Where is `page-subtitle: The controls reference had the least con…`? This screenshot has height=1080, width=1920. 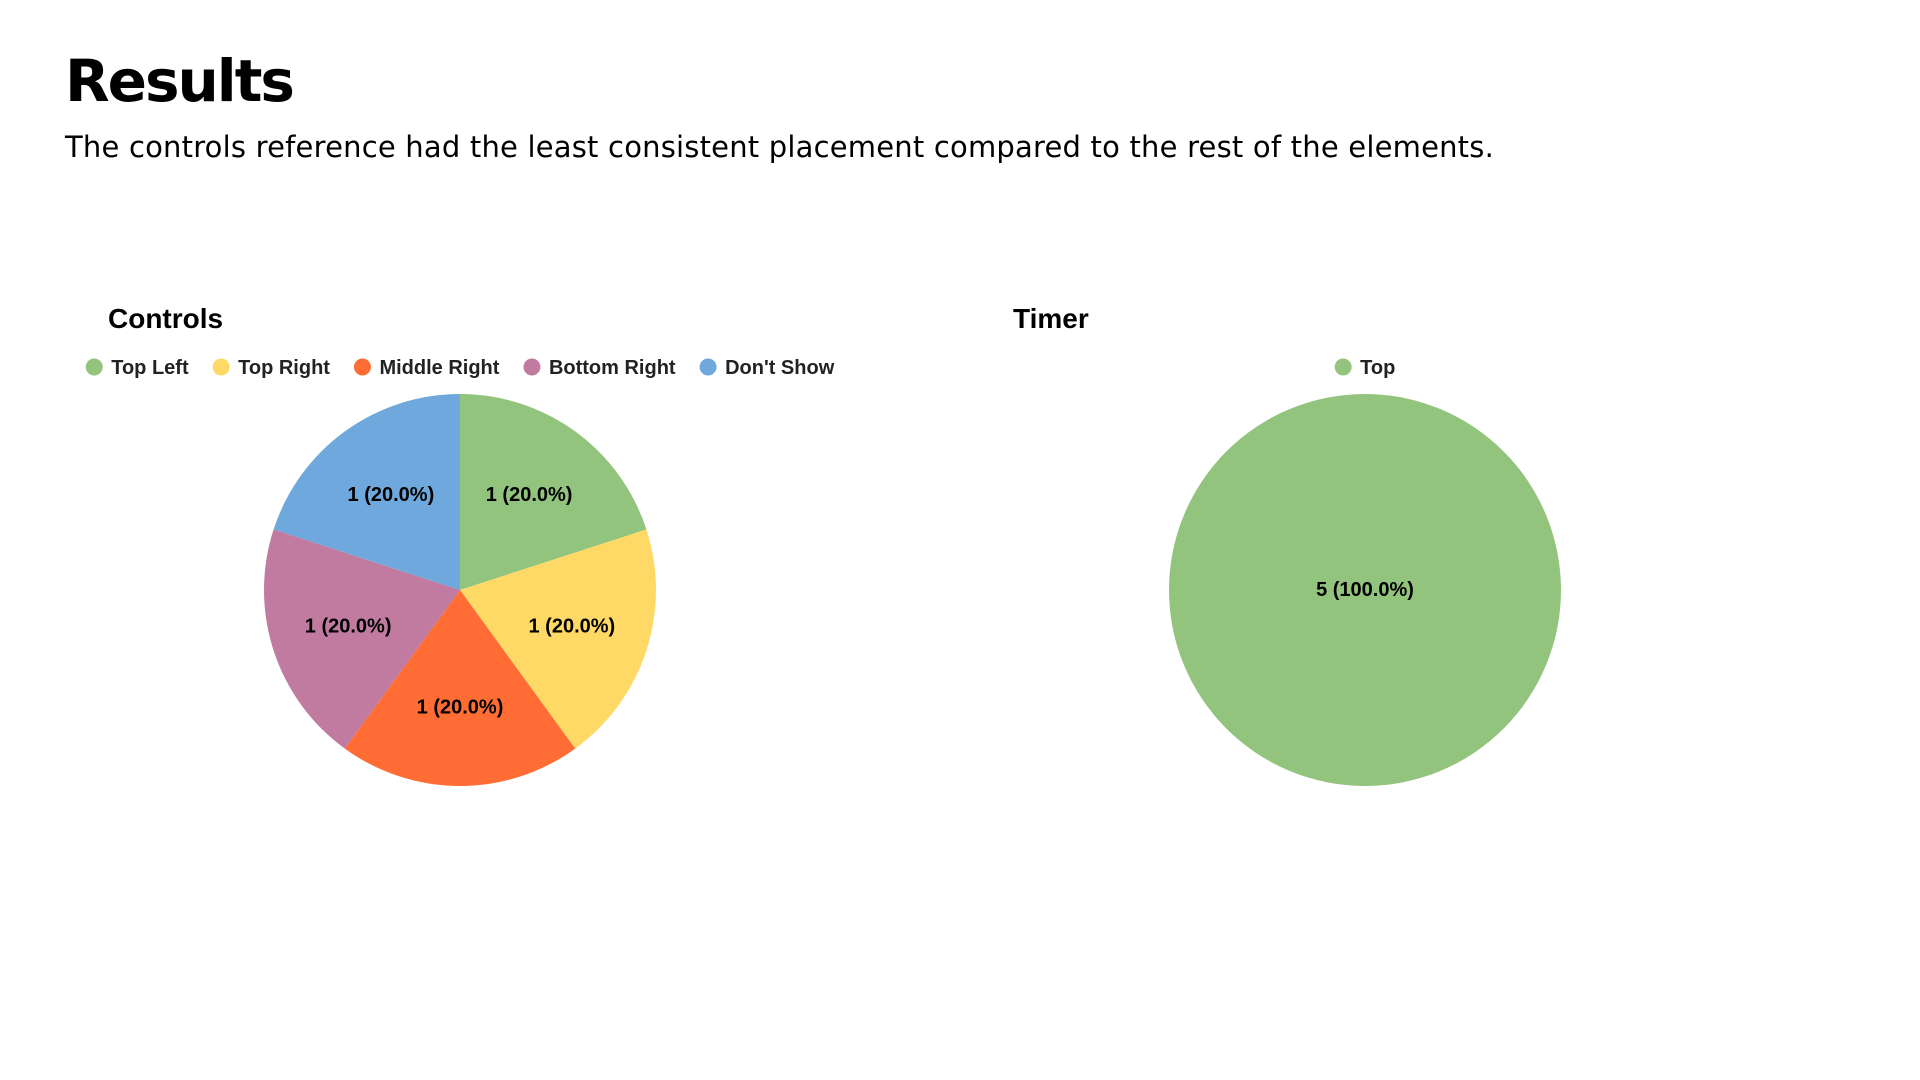
page-subtitle: The controls reference had the least con… is located at coordinates (779, 147).